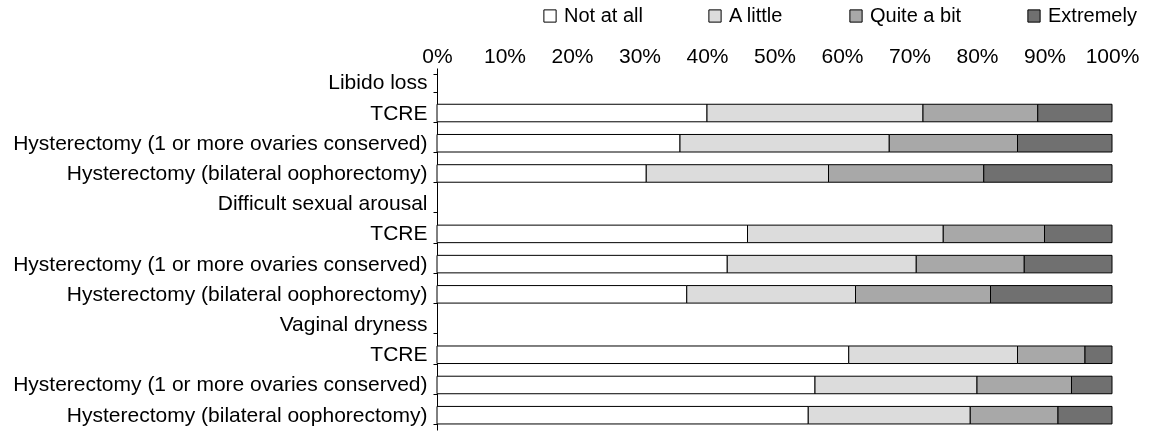  I want to click on x-tick-label: 40%, so click(707, 55).